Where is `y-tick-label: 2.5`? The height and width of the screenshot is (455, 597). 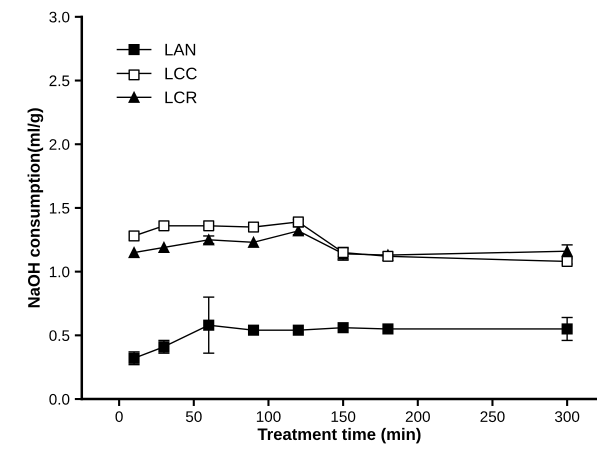
y-tick-label: 2.5 is located at coordinates (60, 80).